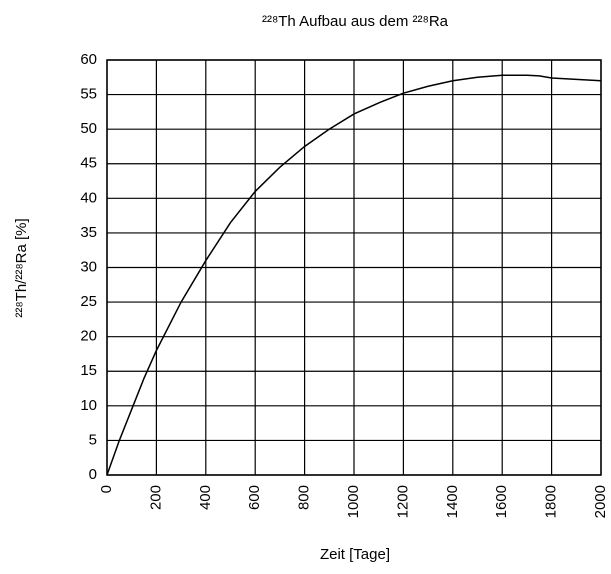  What do you see at coordinates (402, 501) in the screenshot?
I see `x-tick-label: 1200` at bounding box center [402, 501].